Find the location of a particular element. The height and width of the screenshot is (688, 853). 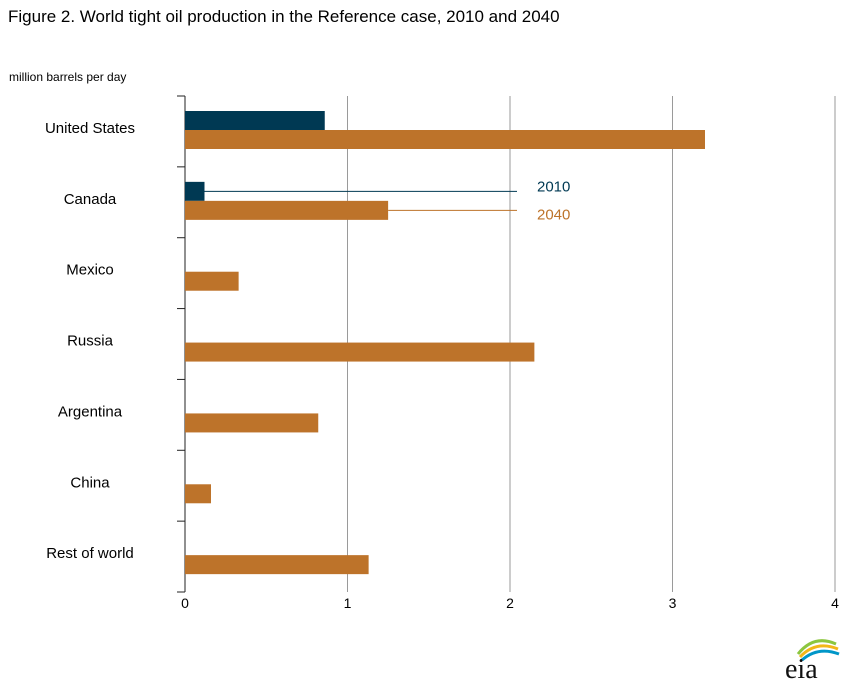

category-label: Canada is located at coordinates (90, 199).